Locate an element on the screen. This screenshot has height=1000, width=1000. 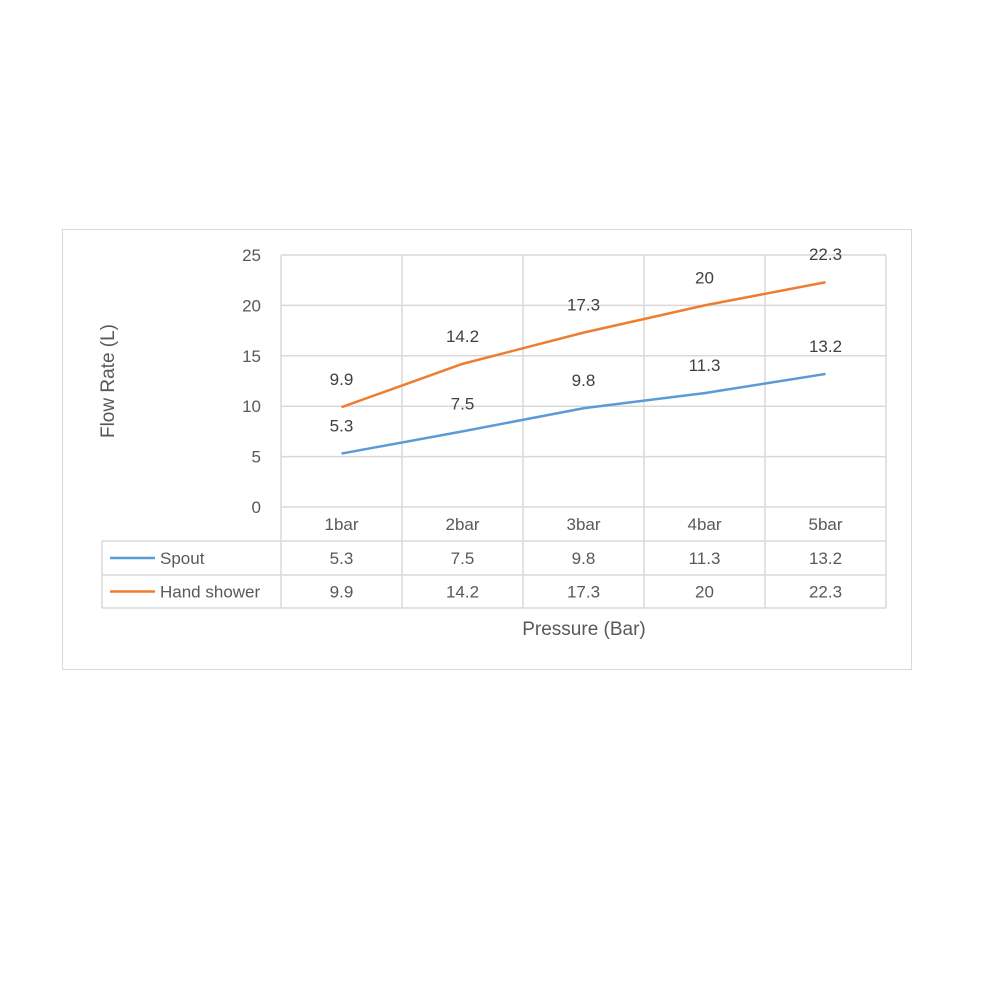
table-cell: 22.3 is located at coordinates (825, 592).